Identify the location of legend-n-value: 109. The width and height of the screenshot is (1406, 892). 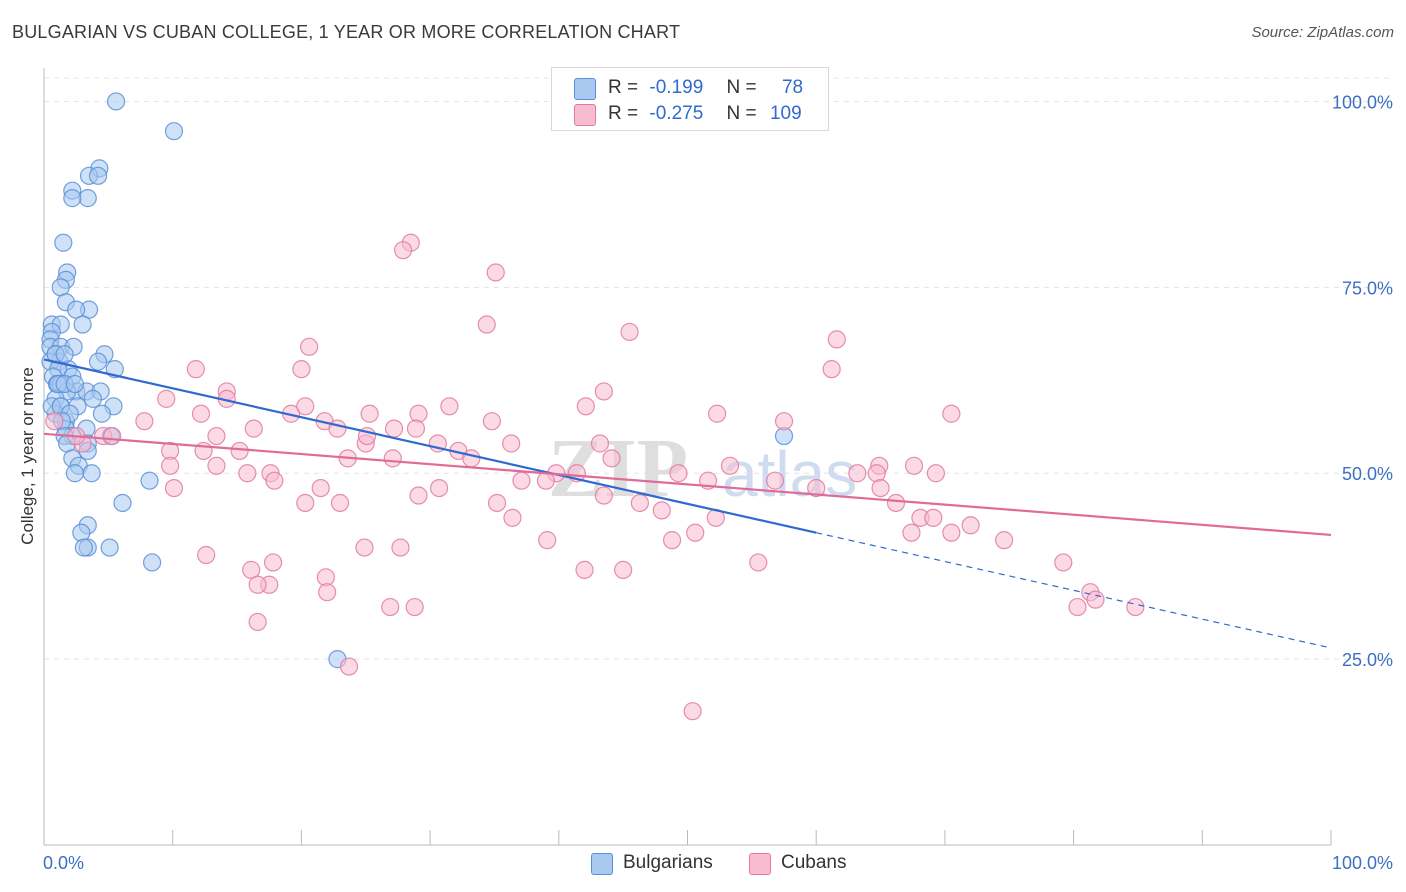
(785, 113).